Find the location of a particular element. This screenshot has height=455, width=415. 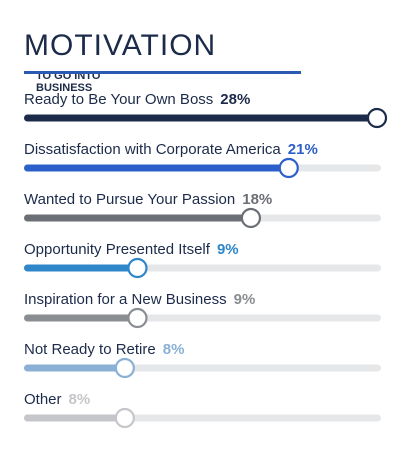

bar-label-text: Opportunity Presented Itself is located at coordinates (117, 249).